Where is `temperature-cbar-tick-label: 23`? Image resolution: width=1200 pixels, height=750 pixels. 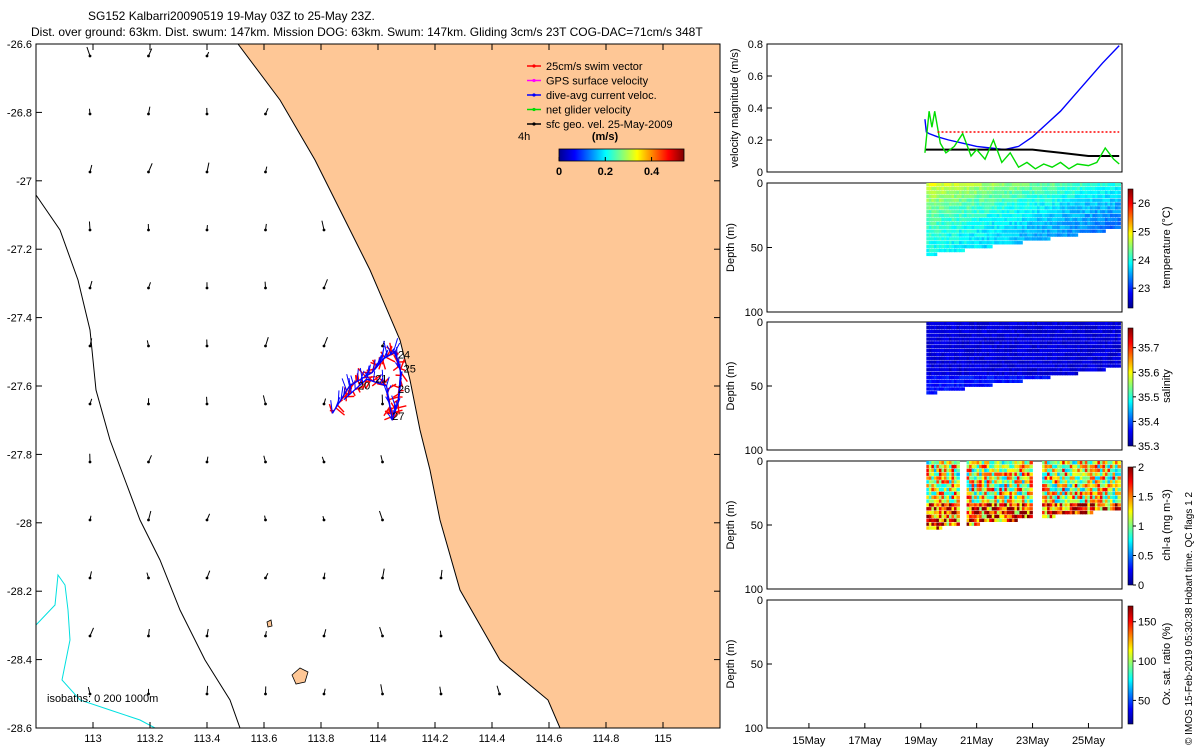 temperature-cbar-tick-label: 23 is located at coordinates (1144, 289).